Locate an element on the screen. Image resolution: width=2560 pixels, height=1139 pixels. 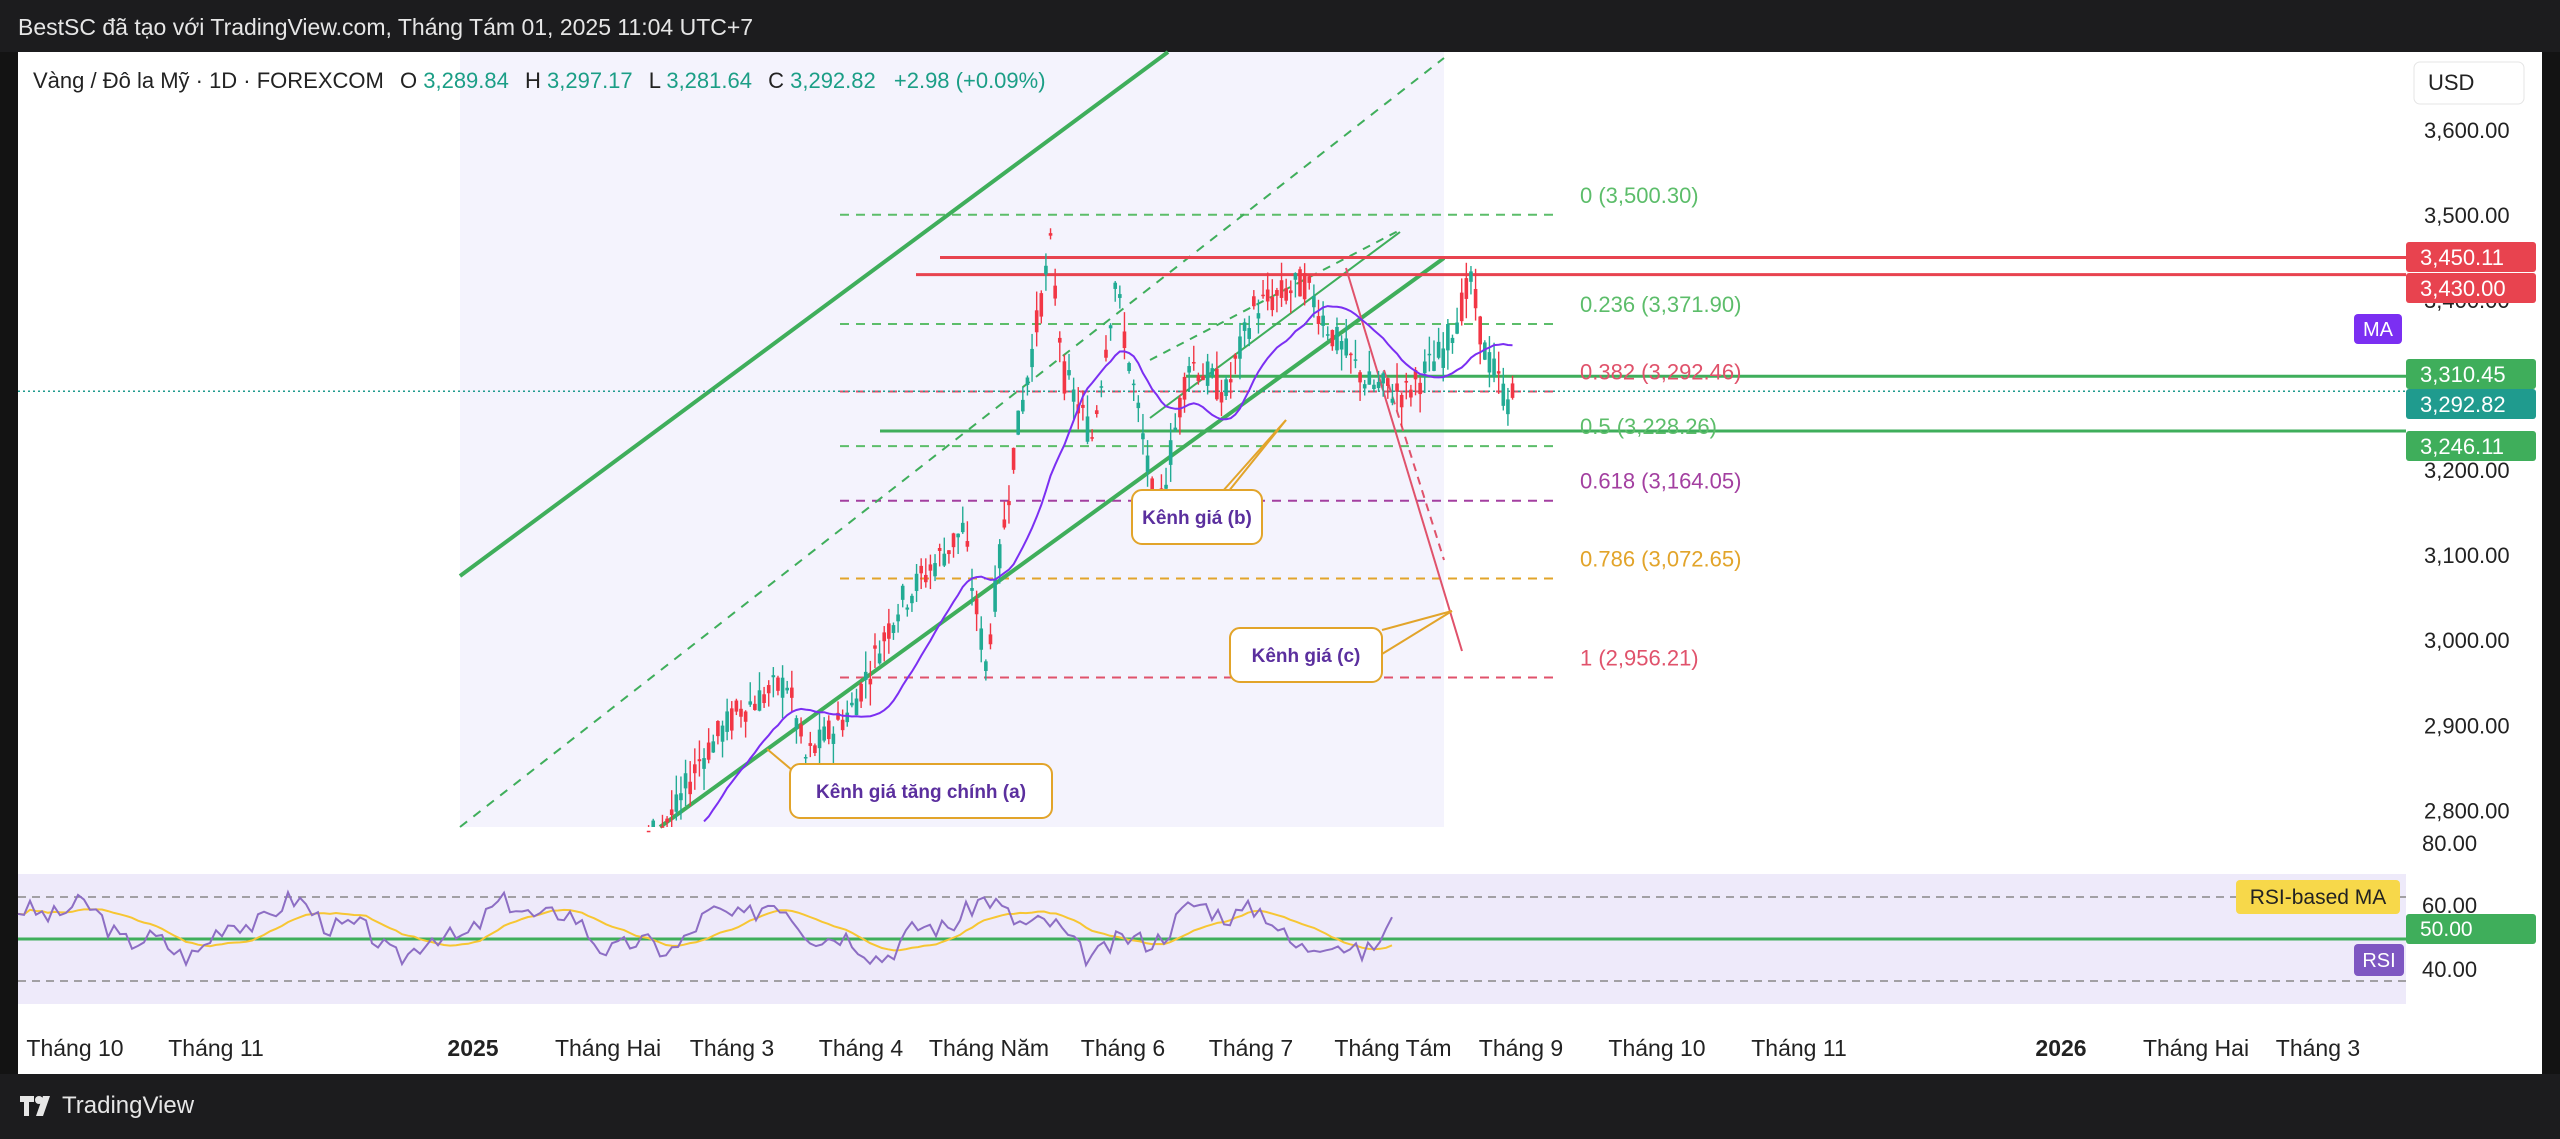
price-tag-text: 3,310.45 is located at coordinates (2463, 374).